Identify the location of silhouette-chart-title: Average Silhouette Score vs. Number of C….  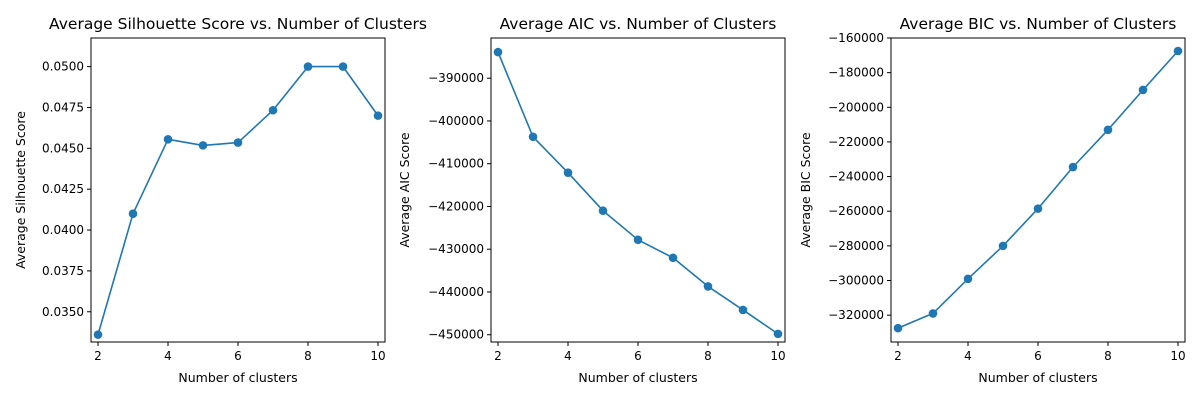
(238, 24).